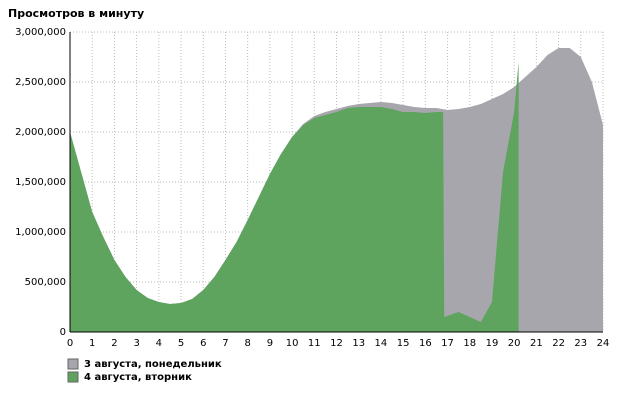 The height and width of the screenshot is (411, 634). Describe the element at coordinates (336, 343) in the screenshot. I see `x-tick-label: 12` at that location.